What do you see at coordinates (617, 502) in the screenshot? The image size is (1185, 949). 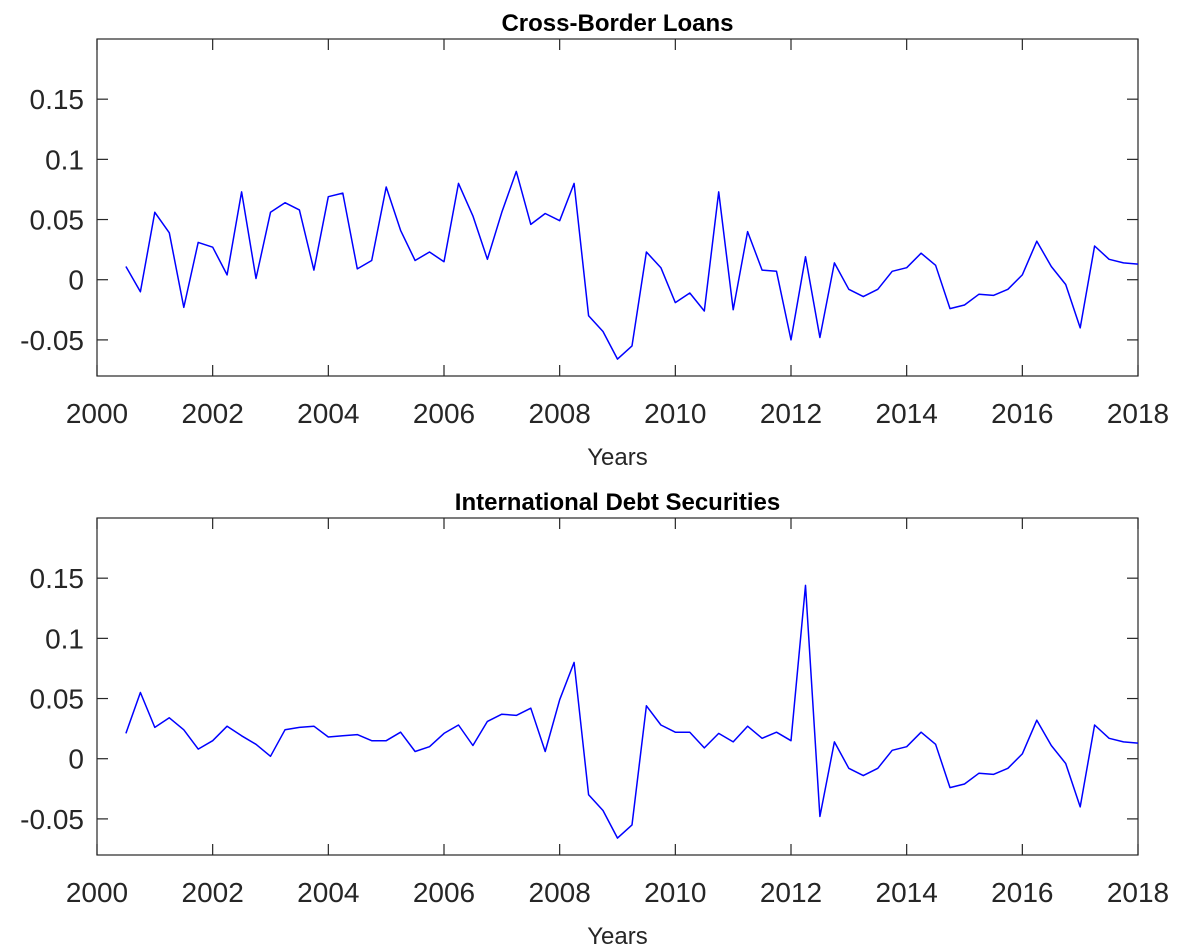 I see `chart-title: International Debt Securities` at bounding box center [617, 502].